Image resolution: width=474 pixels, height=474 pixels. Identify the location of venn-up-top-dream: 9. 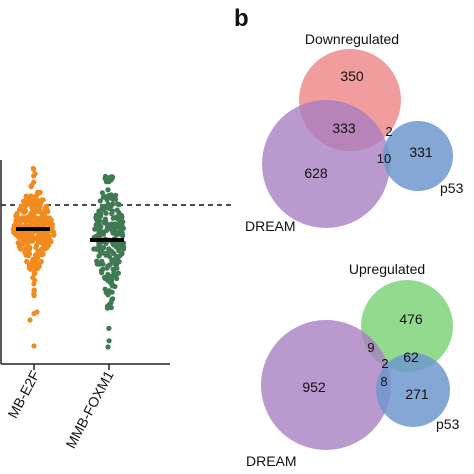
(370, 347).